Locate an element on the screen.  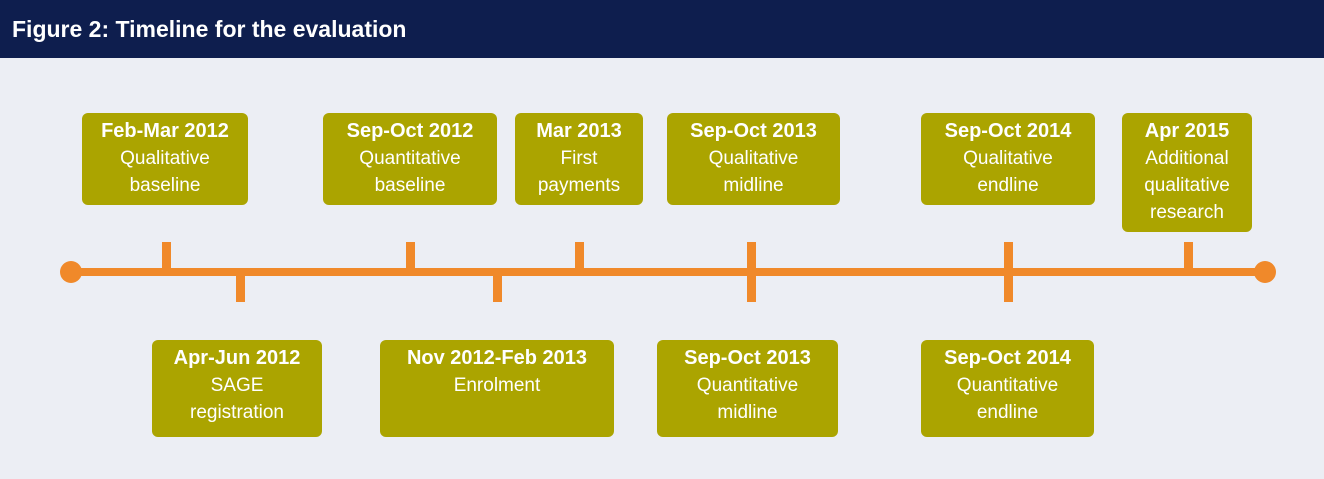
event-box: Mar 2013 First payments is located at coordinates (579, 159).